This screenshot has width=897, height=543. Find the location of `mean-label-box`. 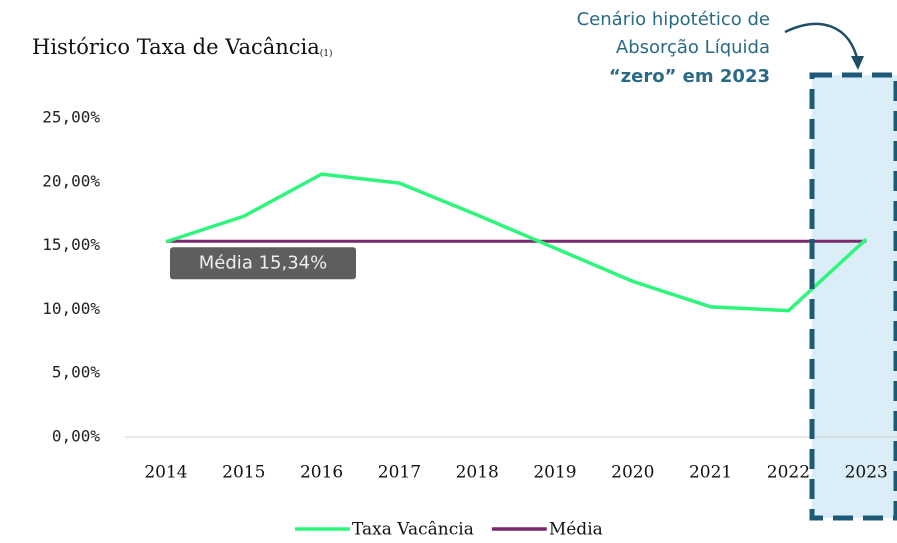

mean-label-box is located at coordinates (263, 263).